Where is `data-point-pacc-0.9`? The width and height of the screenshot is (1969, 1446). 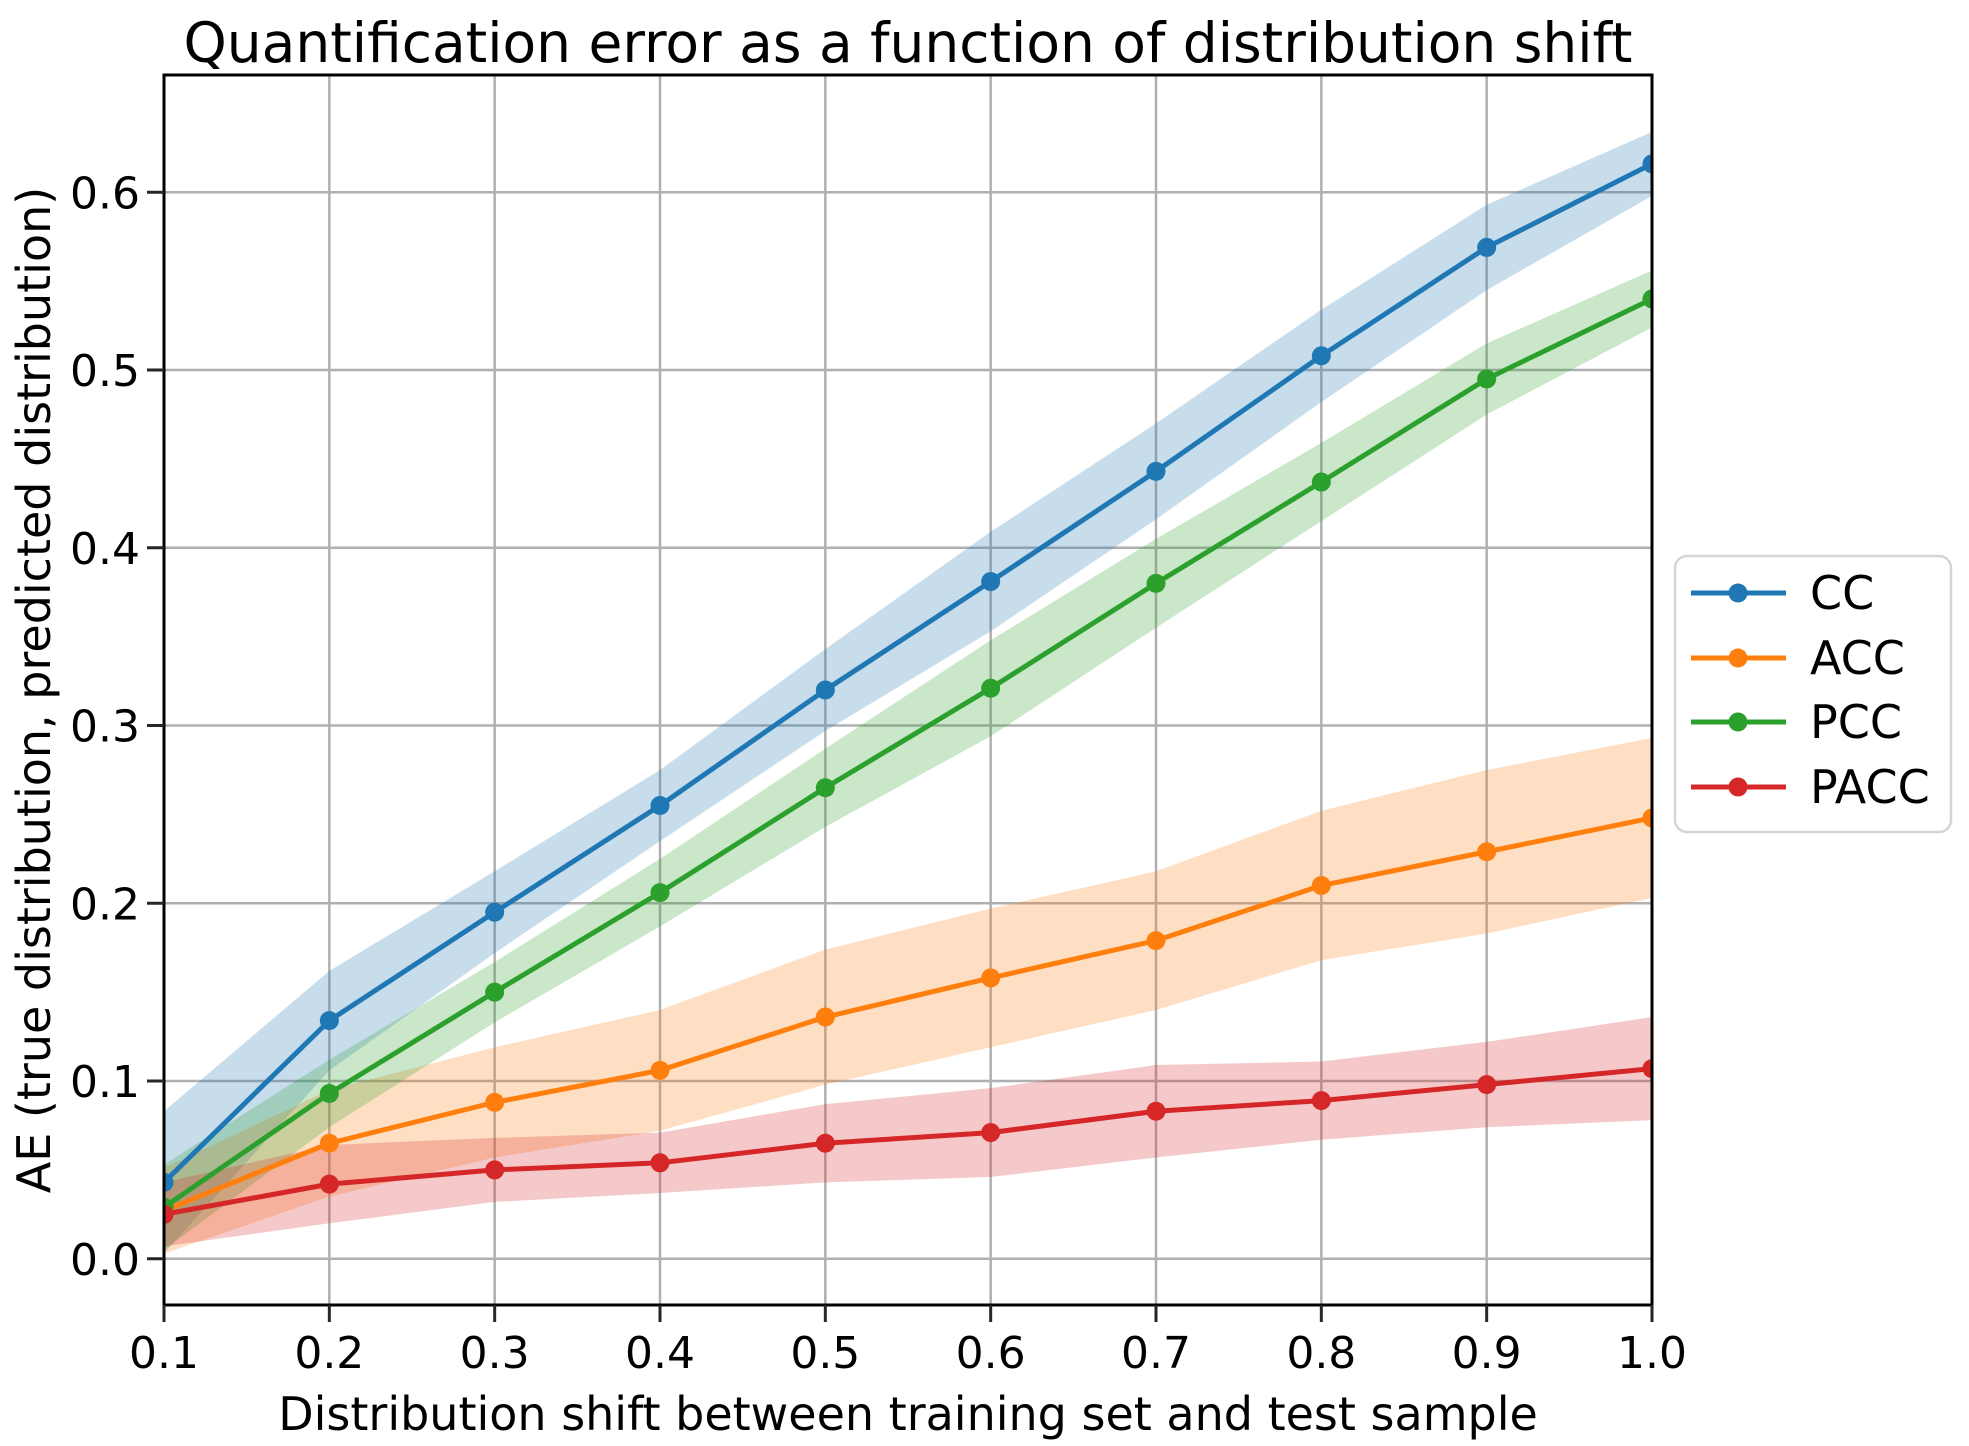 data-point-pacc-0.9 is located at coordinates (1487, 1085).